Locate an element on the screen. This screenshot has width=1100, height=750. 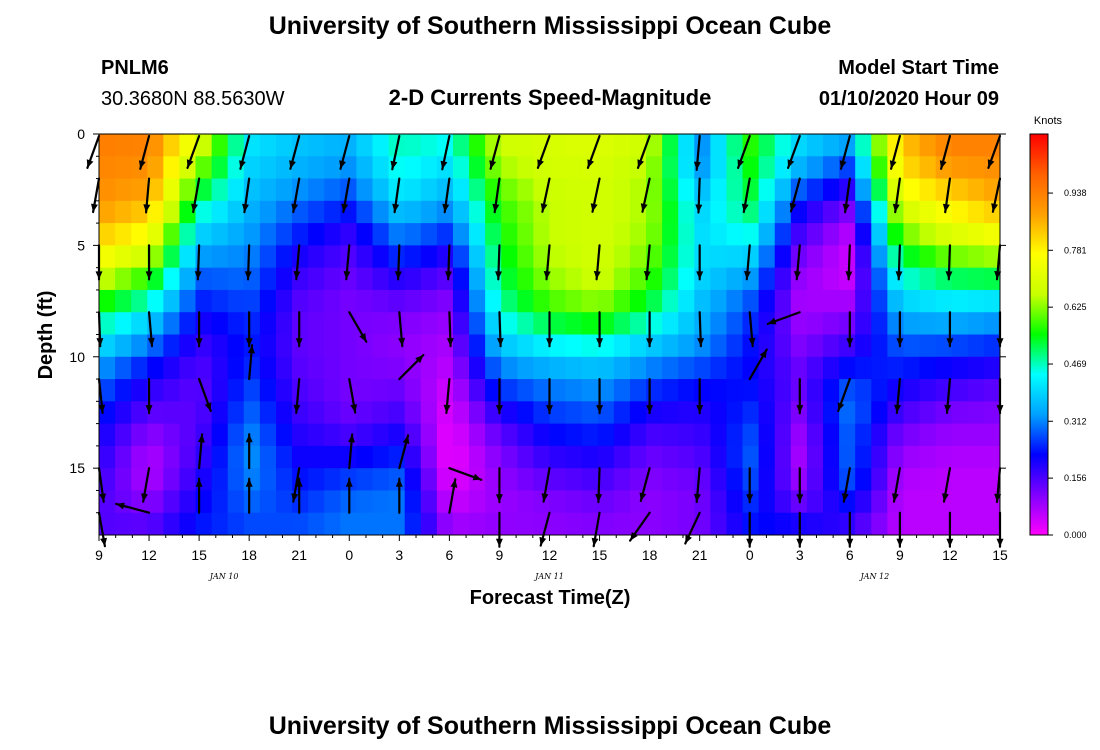
x-tick-label: 15 is located at coordinates (199, 555).